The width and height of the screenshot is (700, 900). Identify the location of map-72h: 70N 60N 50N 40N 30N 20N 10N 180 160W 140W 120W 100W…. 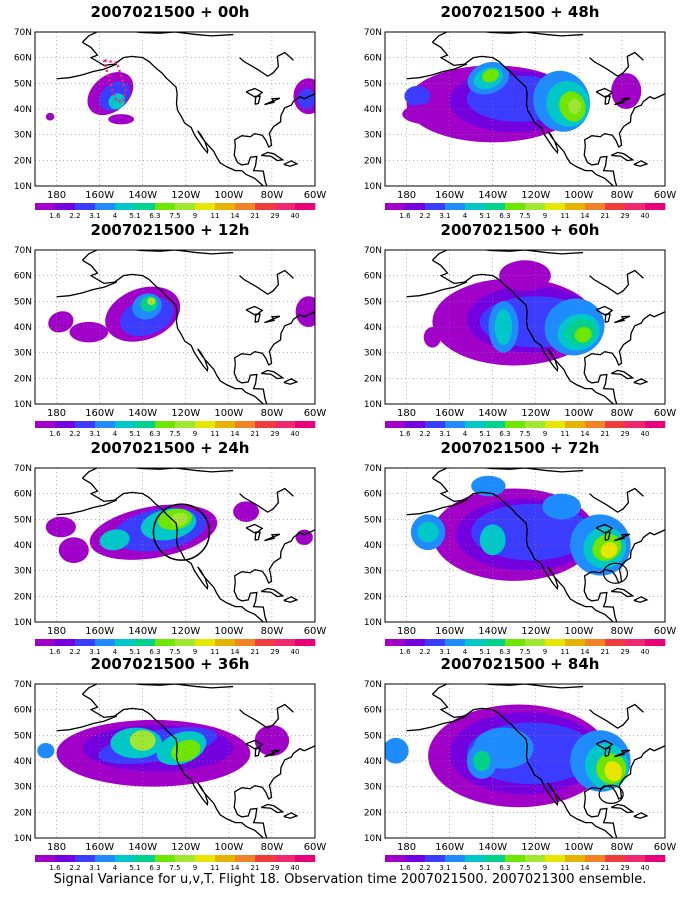
(520, 560).